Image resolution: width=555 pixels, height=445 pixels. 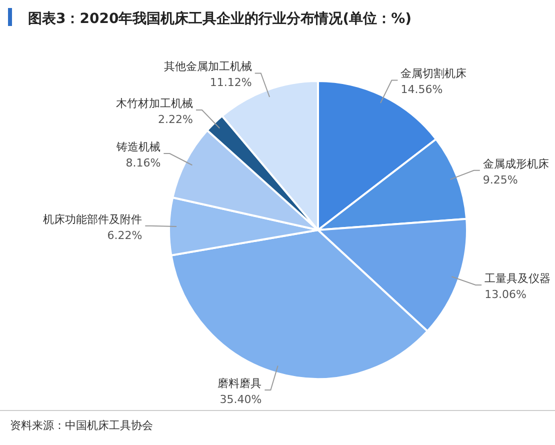 I want to click on data-label: 11.12%, so click(x=231, y=83).